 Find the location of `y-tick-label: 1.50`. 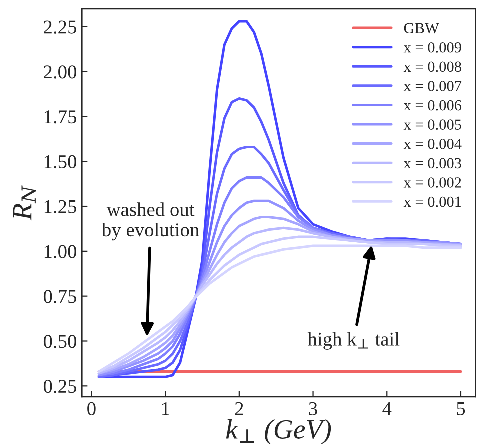

y-tick-label: 1.50 is located at coordinates (60, 162).